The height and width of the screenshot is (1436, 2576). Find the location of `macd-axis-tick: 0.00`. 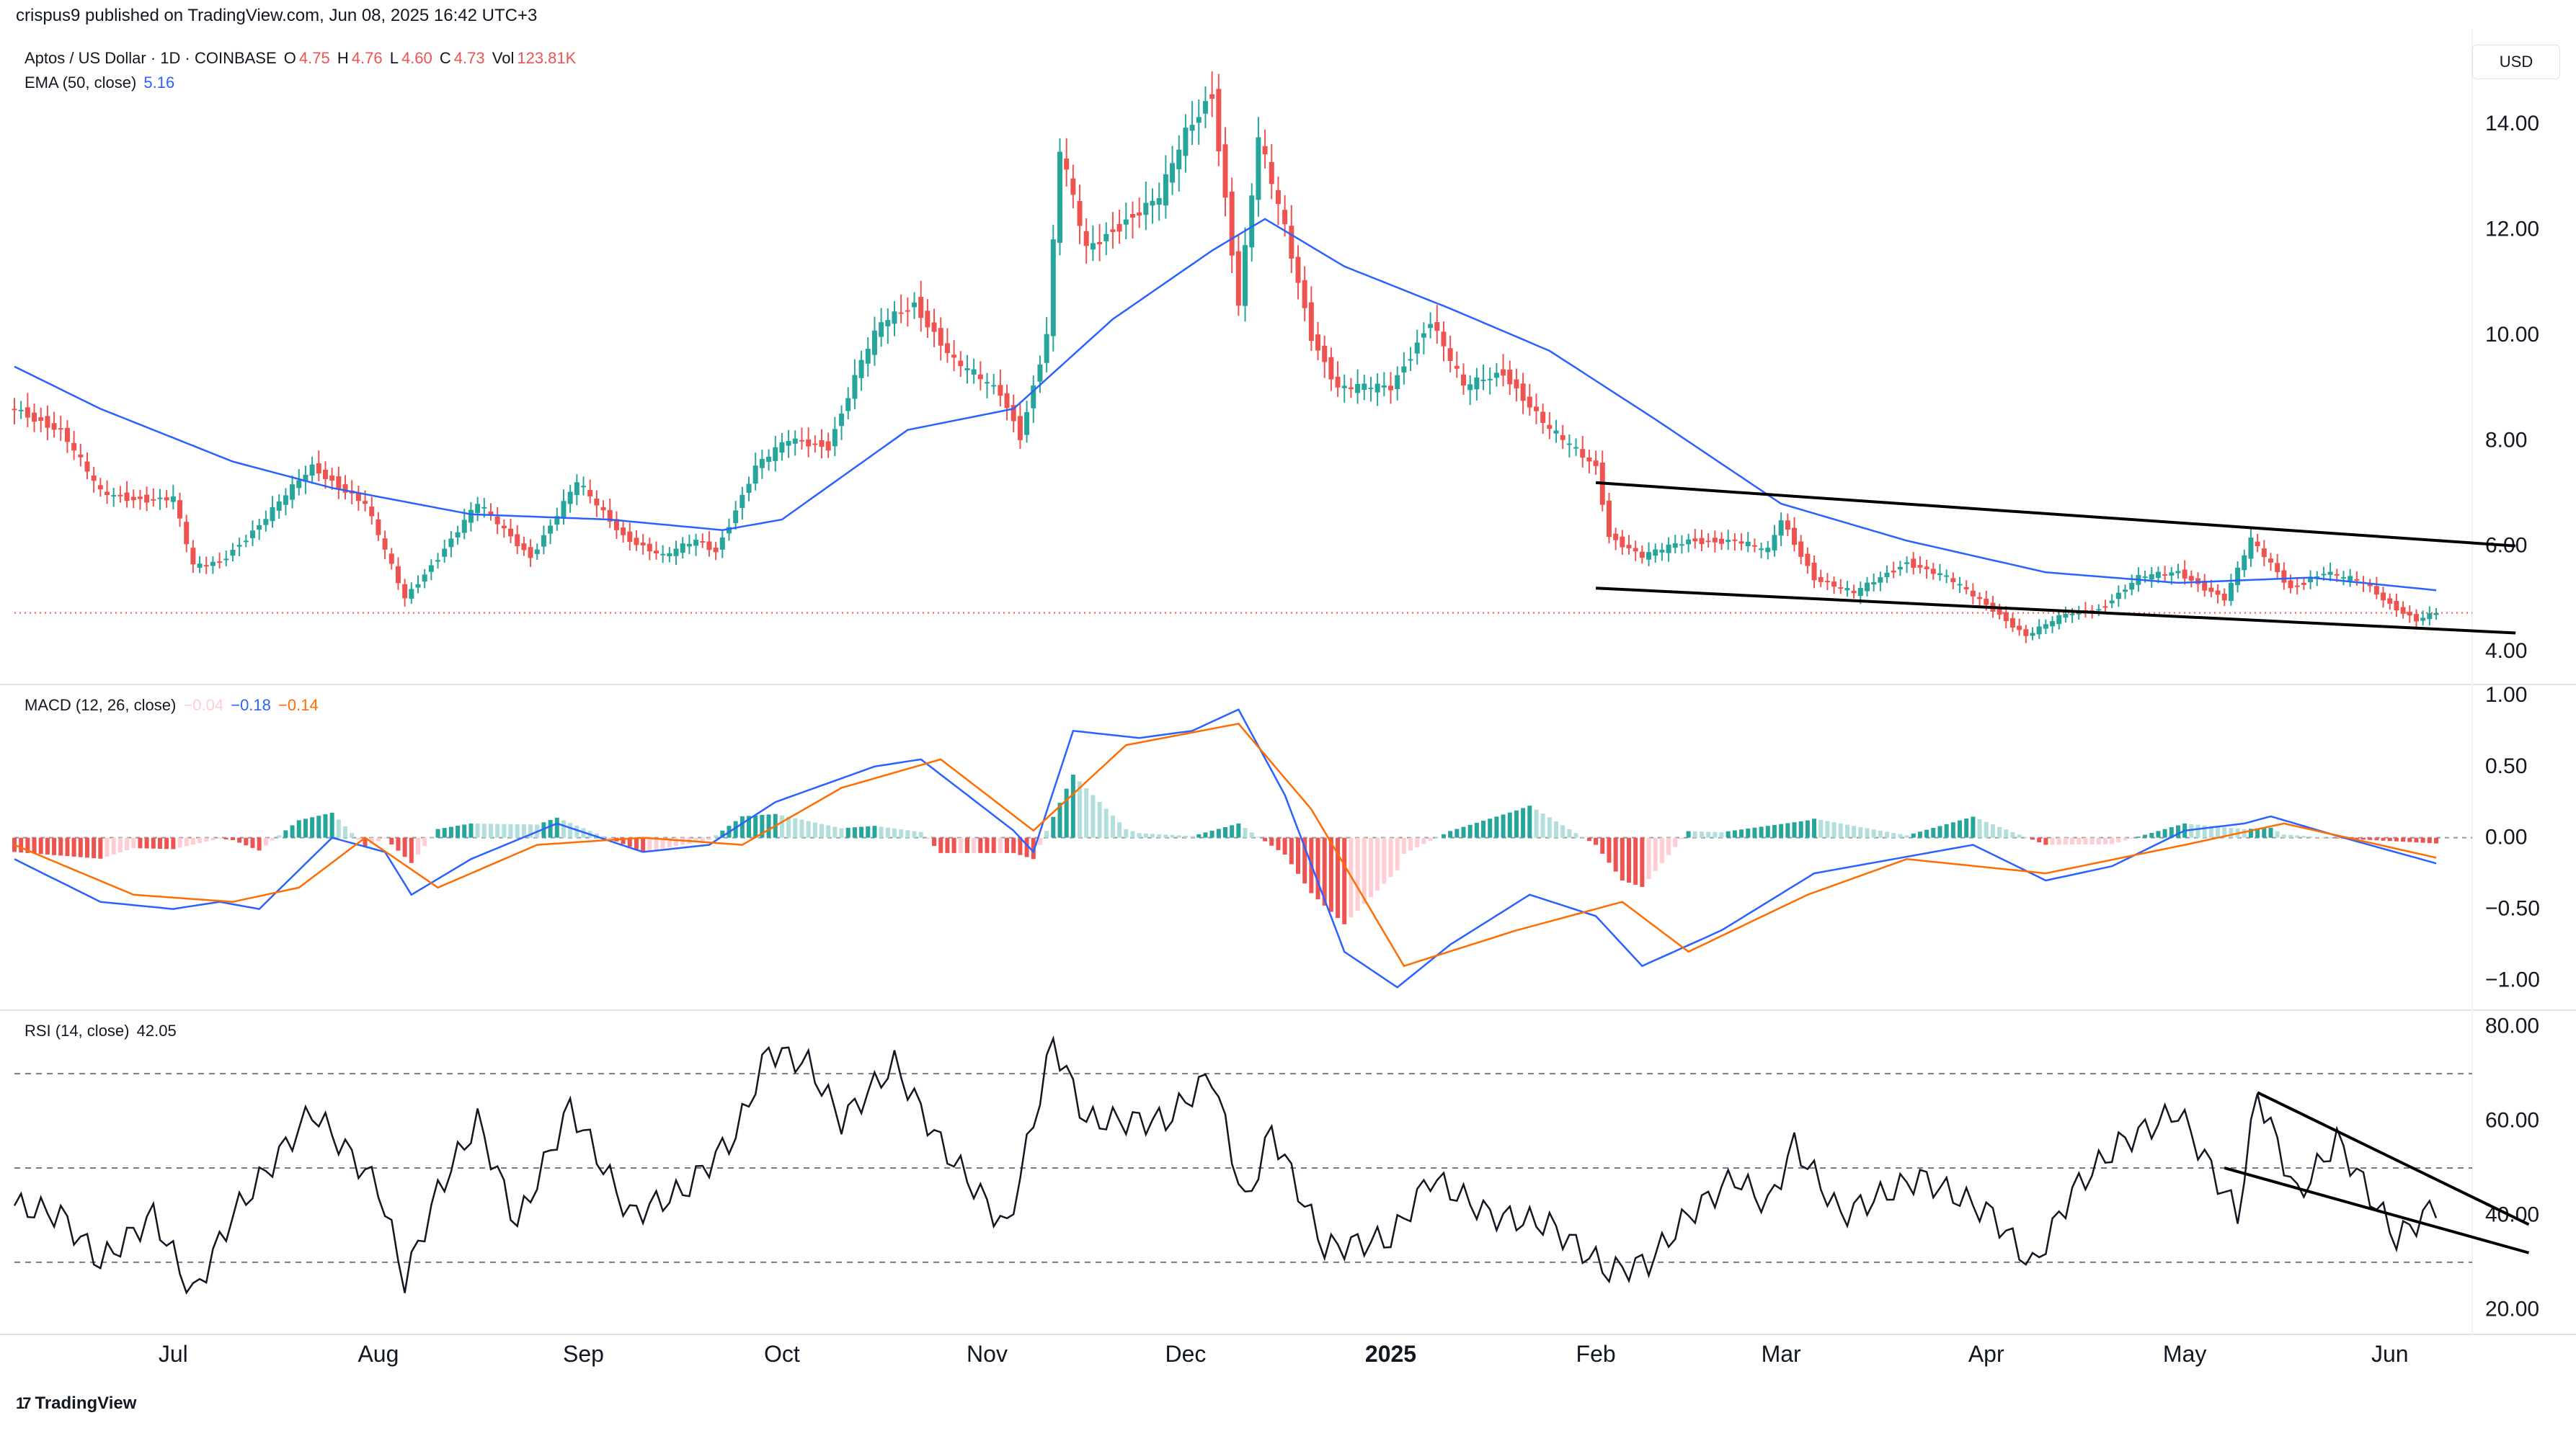

macd-axis-tick: 0.00 is located at coordinates (2506, 837).